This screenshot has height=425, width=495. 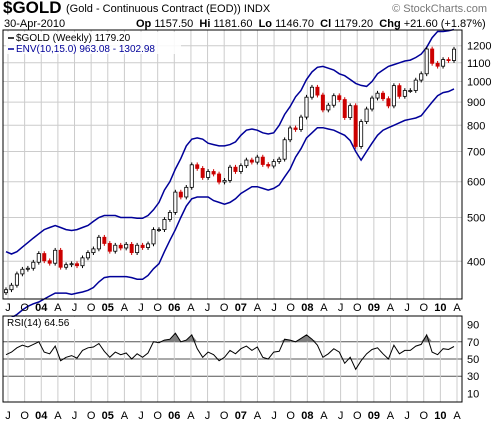 What do you see at coordinates (476, 218) in the screenshot?
I see `price-y-tick: 500` at bounding box center [476, 218].